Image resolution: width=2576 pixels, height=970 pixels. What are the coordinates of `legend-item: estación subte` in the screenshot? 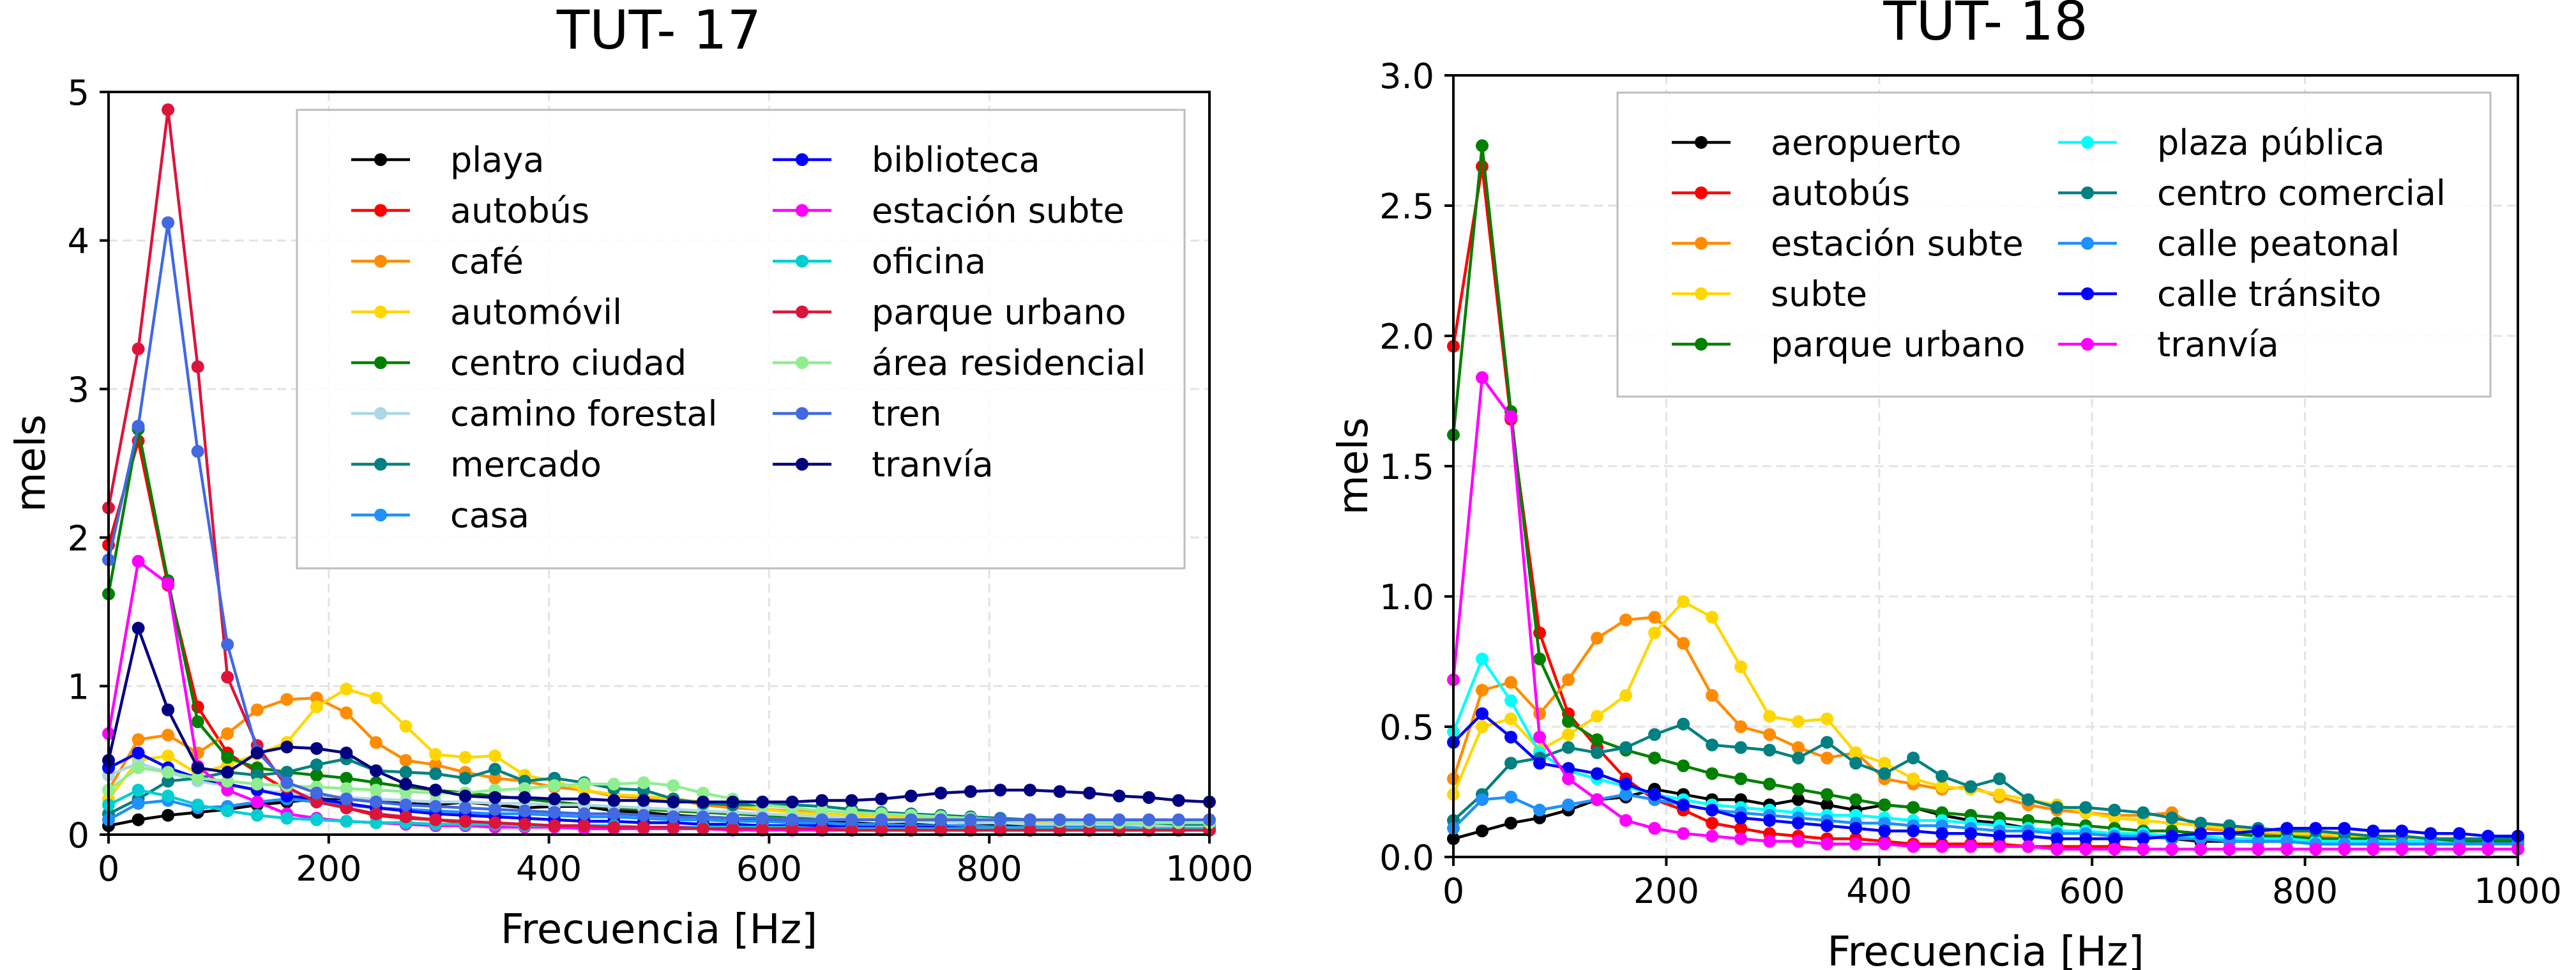 It's located at (1848, 244).